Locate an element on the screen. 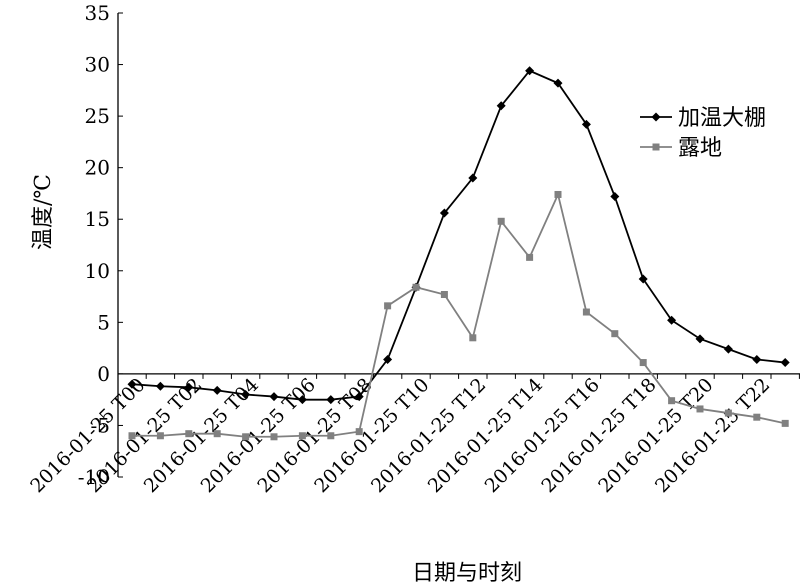 This screenshot has height=586, width=800. x-axis-title: 日期与时刻 is located at coordinates (467, 573).